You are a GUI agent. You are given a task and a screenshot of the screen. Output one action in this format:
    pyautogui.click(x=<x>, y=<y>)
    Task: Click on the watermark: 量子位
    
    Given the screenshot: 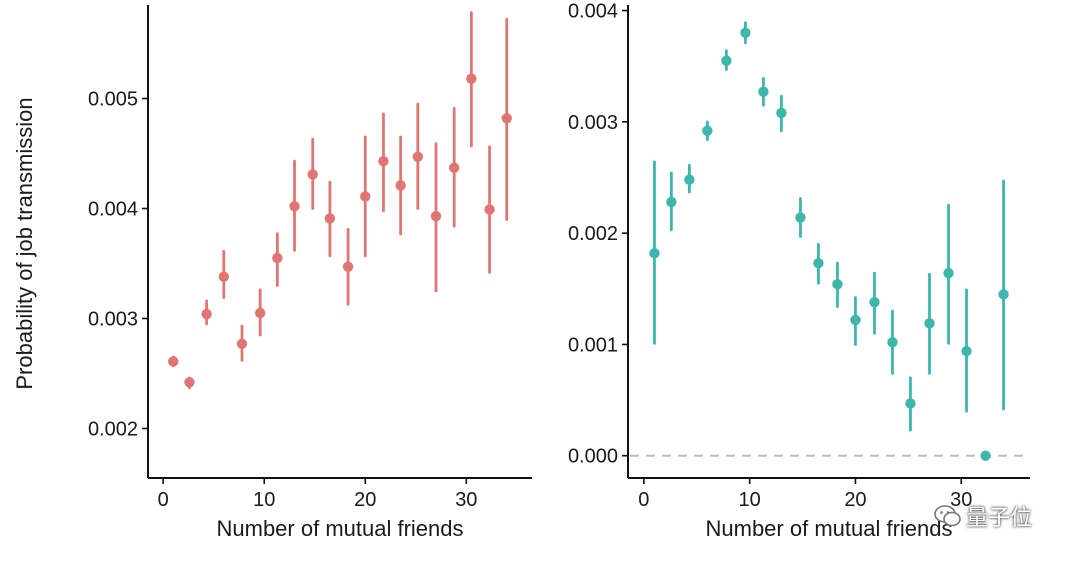 What is the action you would take?
    pyautogui.click(x=983, y=516)
    